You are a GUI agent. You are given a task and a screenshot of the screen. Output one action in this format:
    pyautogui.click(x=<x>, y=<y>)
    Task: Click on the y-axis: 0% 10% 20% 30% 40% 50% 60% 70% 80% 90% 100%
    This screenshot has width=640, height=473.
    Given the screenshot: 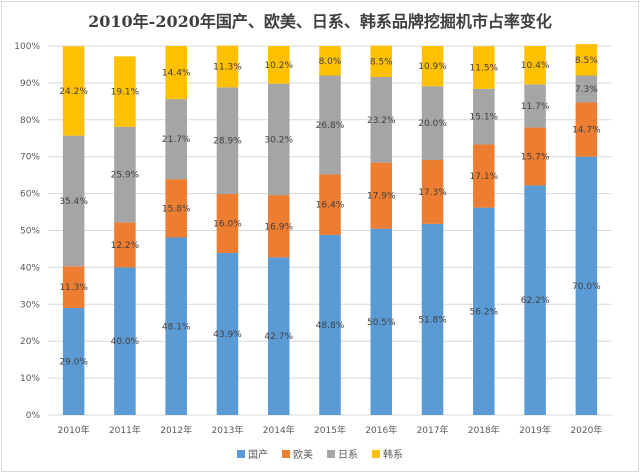 What is the action you would take?
    pyautogui.click(x=27, y=231)
    